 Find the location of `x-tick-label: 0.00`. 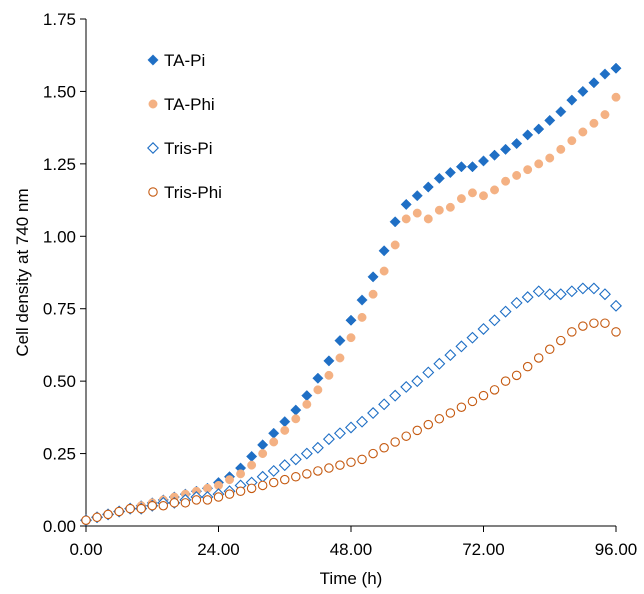

x-tick-label: 0.00 is located at coordinates (85, 549).